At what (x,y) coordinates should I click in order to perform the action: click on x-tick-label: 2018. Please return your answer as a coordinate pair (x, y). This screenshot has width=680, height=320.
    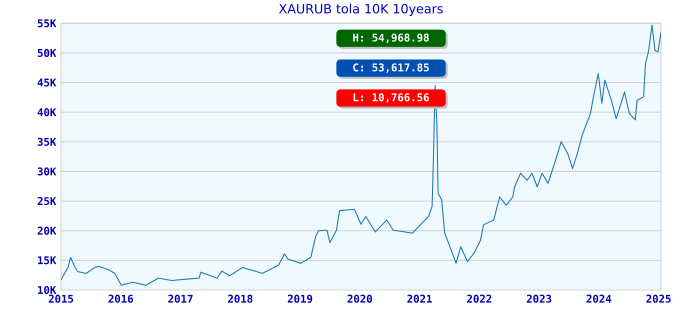
    Looking at the image, I should click on (240, 298).